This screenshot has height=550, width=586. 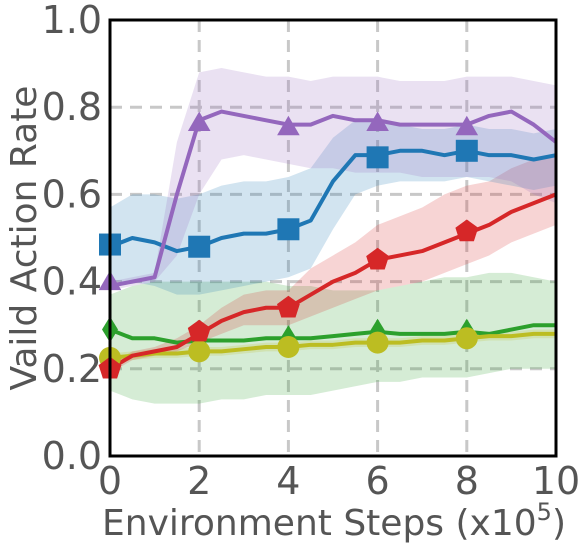 I want to click on y-tick-label: 0.8, so click(x=72, y=107).